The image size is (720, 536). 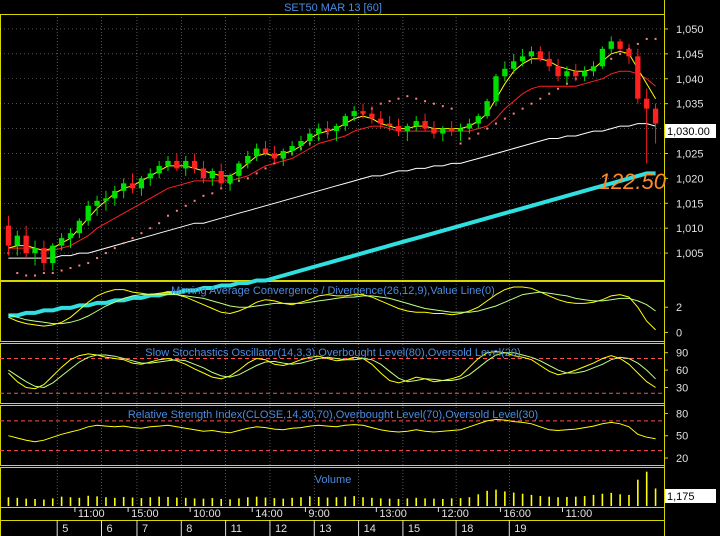 What do you see at coordinates (690, 154) in the screenshot?
I see `price-tick-label: 1,025` at bounding box center [690, 154].